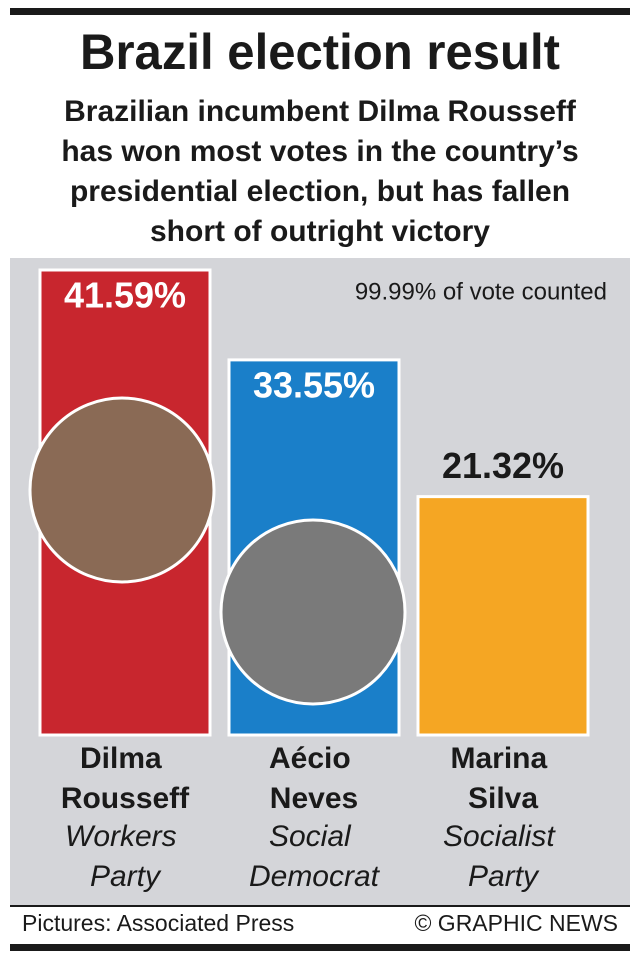 This screenshot has width=640, height=960. What do you see at coordinates (319, 151) in the screenshot?
I see `subtitle-line: has won most votes in the country’s` at bounding box center [319, 151].